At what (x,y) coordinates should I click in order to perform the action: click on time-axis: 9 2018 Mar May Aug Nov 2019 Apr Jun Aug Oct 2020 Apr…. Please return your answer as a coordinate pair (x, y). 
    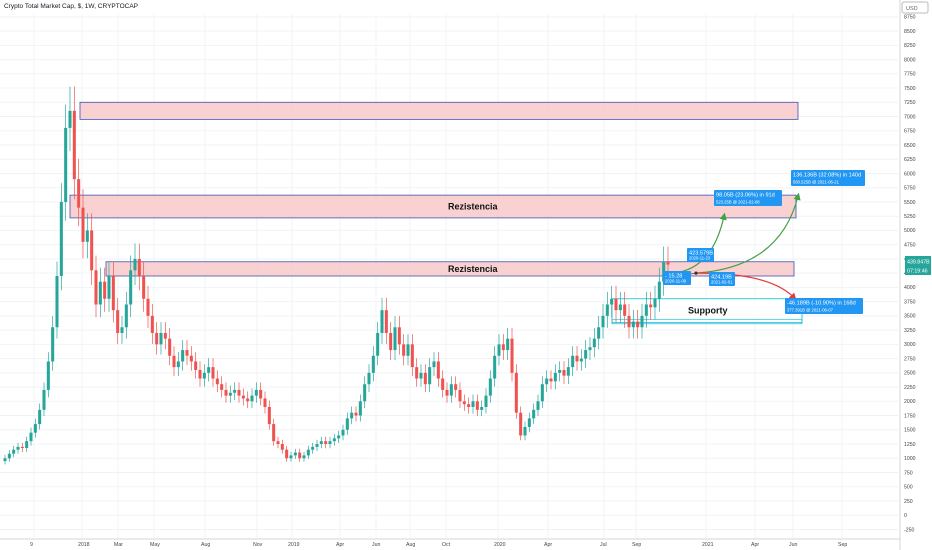
    Looking at the image, I should click on (438, 545).